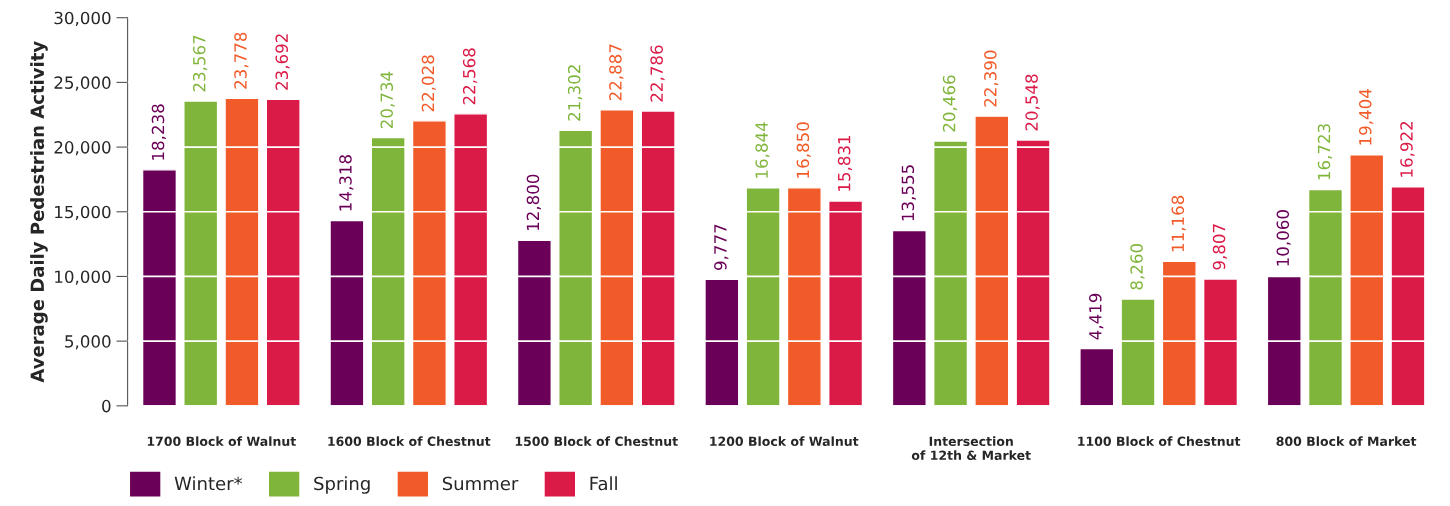  What do you see at coordinates (1096, 316) in the screenshot?
I see `data-label: 4,419` at bounding box center [1096, 316].